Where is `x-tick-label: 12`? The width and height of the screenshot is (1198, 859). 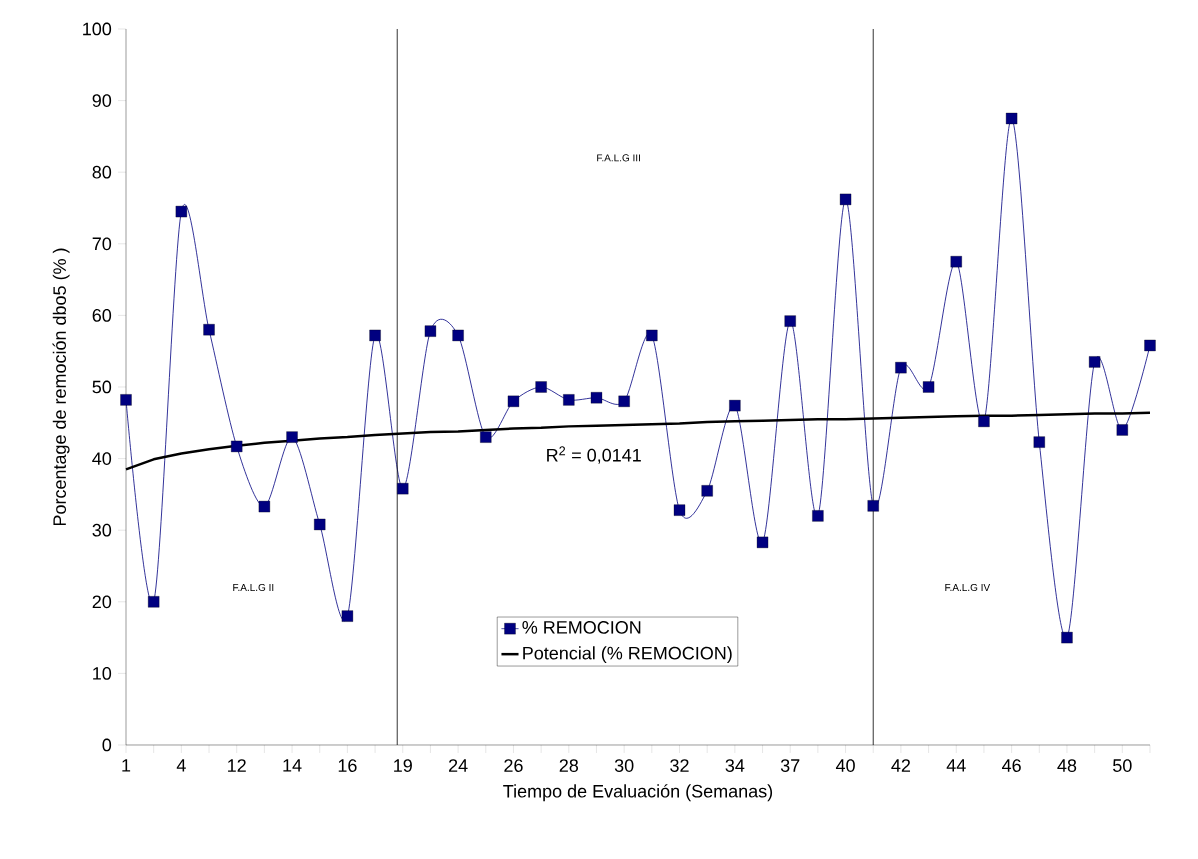
x-tick-label: 12 is located at coordinates (237, 765).